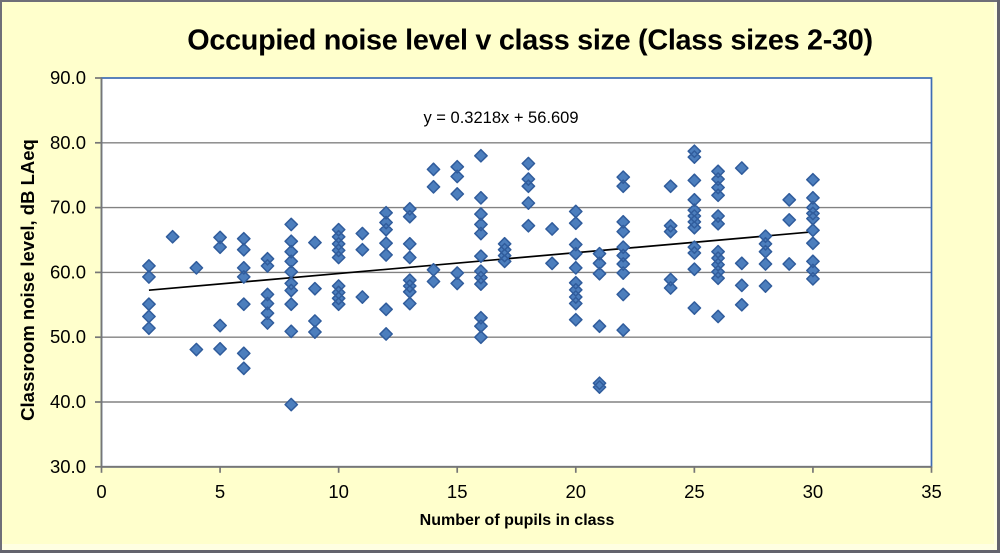  Describe the element at coordinates (500, 118) in the screenshot. I see `svg-text: y = 0.3218x + 56.609` at that location.